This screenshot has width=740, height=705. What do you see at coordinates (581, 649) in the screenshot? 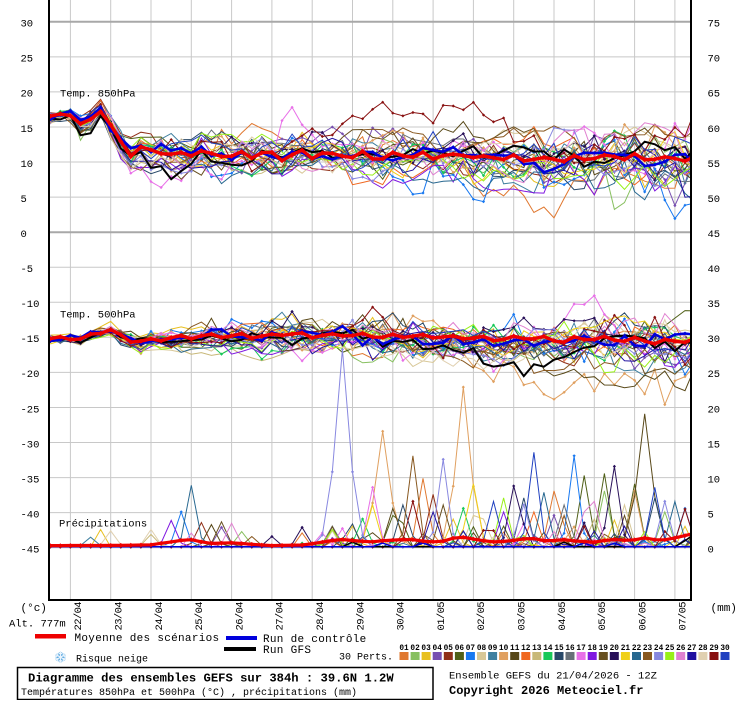
I see `svg-text: 17` at bounding box center [581, 649].